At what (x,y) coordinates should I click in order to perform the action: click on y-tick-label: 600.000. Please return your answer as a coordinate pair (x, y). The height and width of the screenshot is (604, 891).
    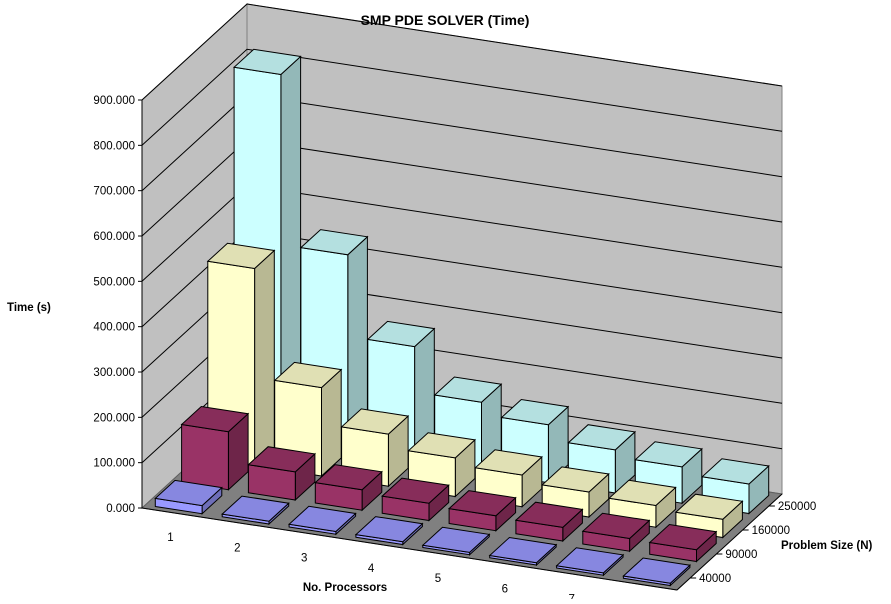
    Looking at the image, I should click on (114, 237).